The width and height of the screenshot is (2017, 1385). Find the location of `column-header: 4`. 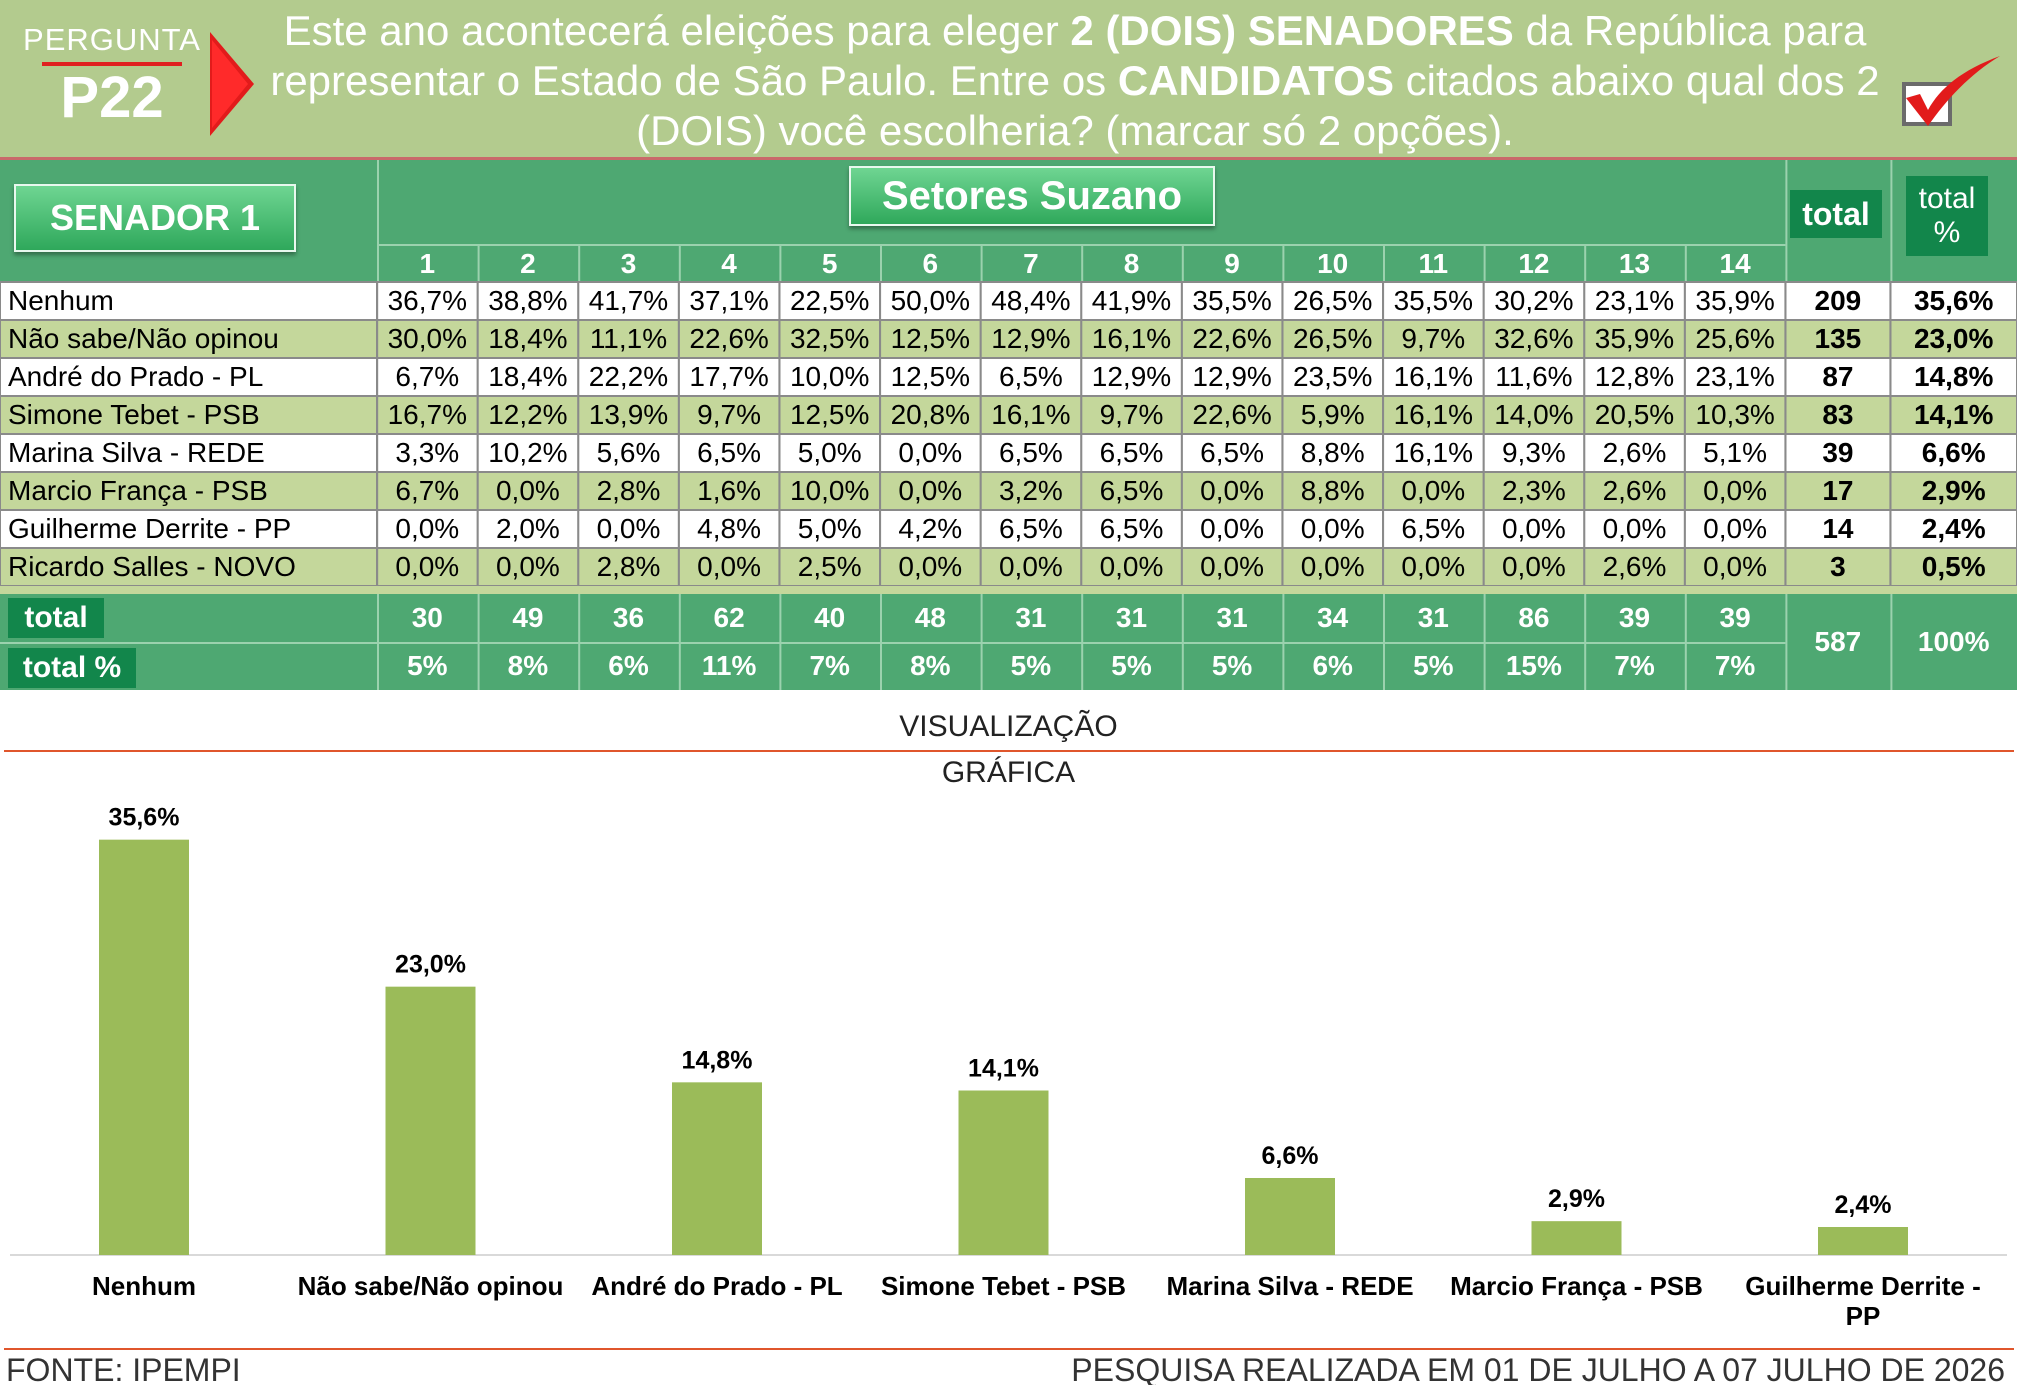

column-header: 4 is located at coordinates (729, 263).